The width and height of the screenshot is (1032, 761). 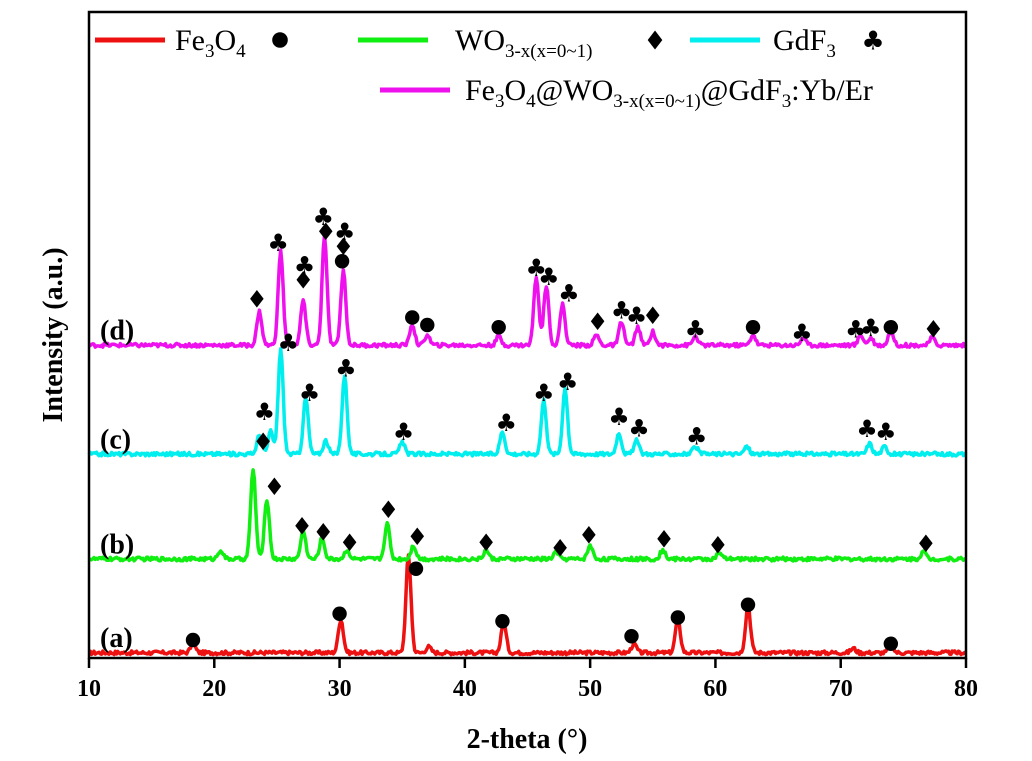 What do you see at coordinates (340, 689) in the screenshot?
I see `x-tick-label: 30` at bounding box center [340, 689].